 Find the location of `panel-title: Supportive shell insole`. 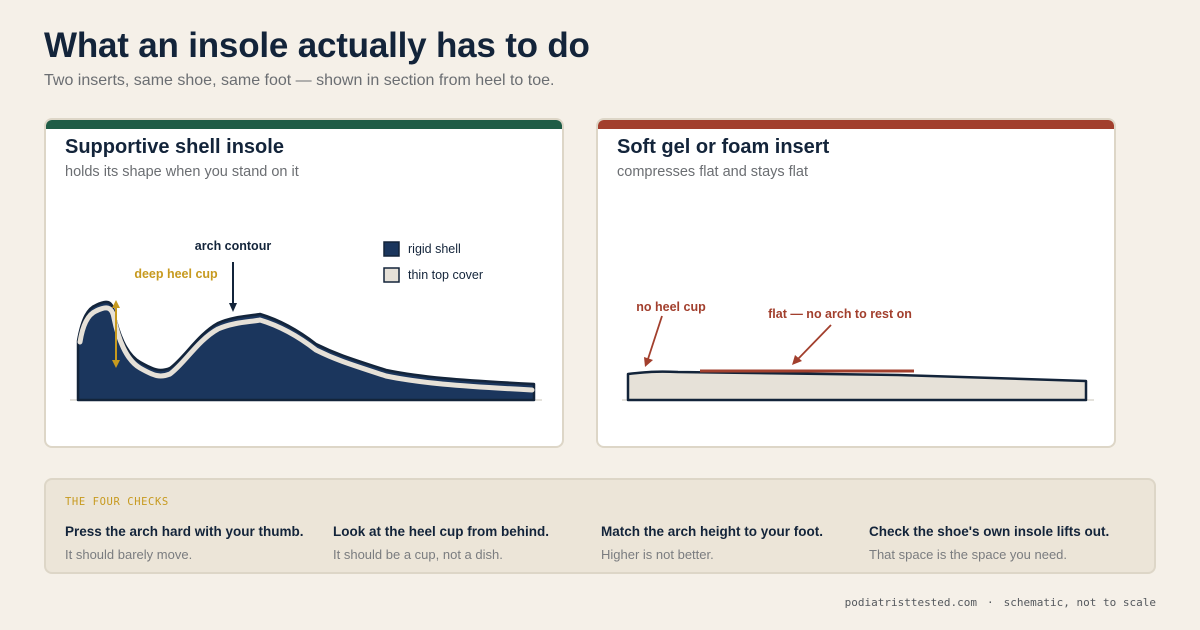

panel-title: Supportive shell insole is located at coordinates (174, 147).